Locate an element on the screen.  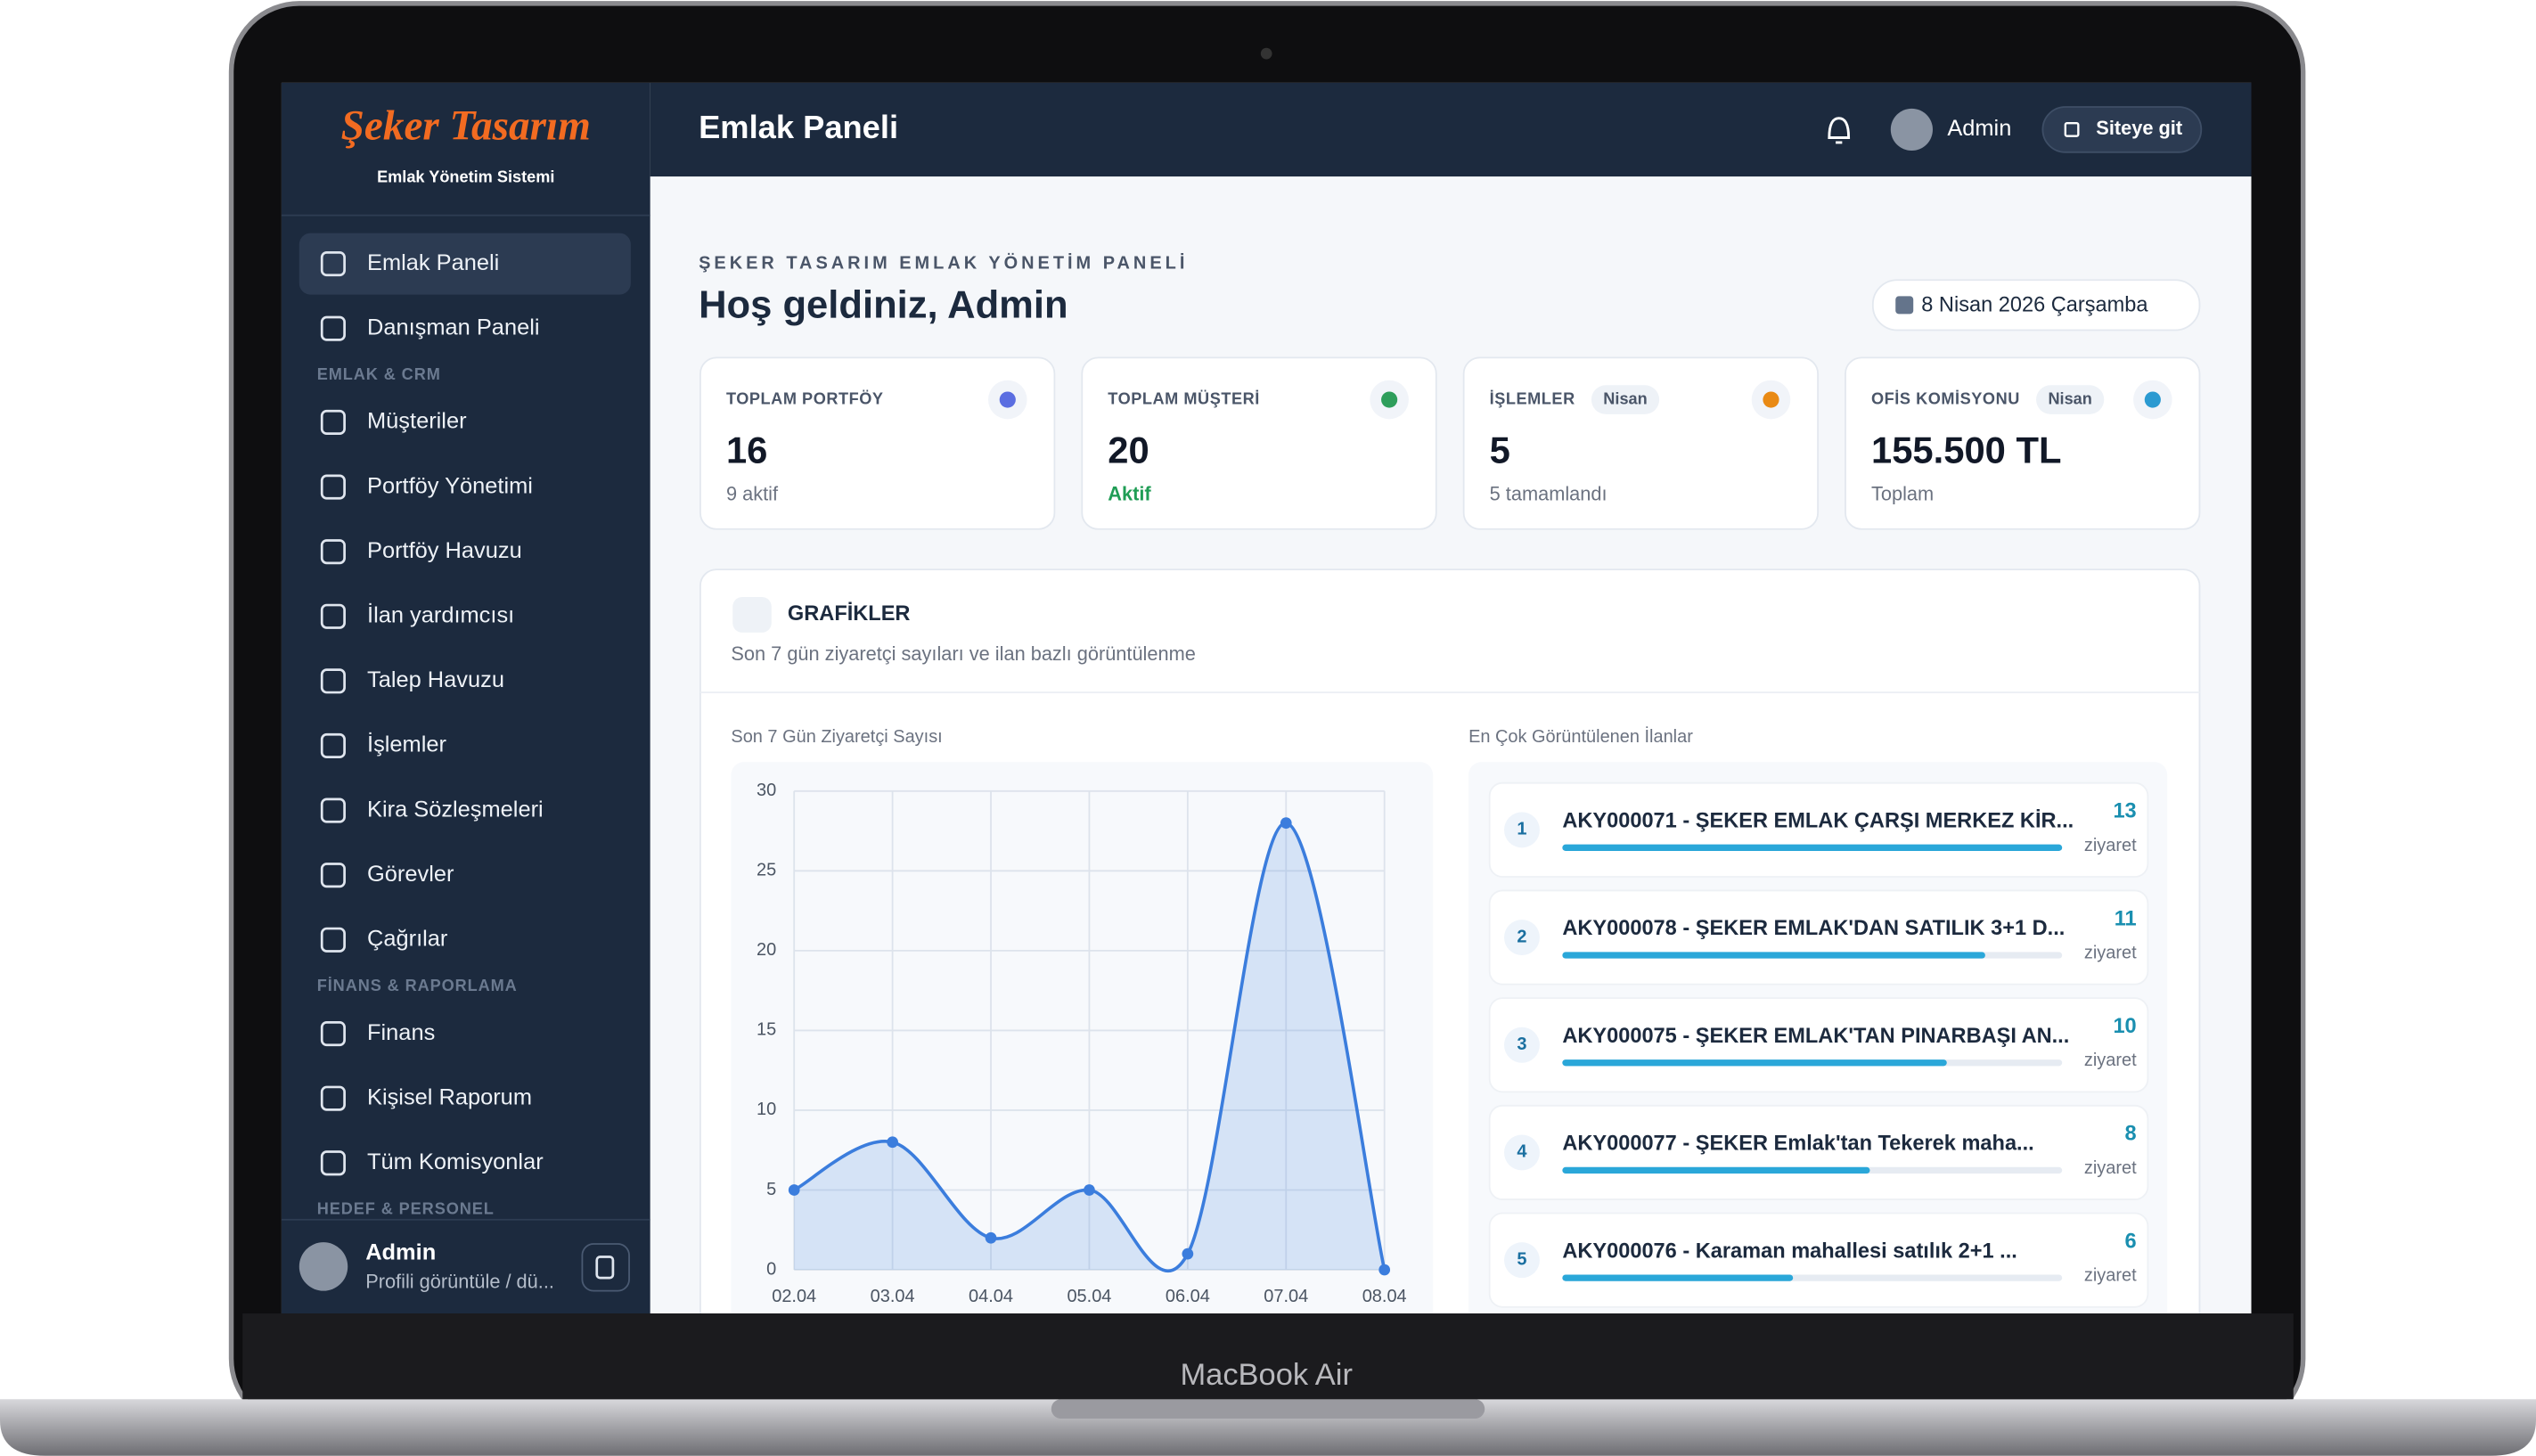
nav-item: Çağrılar is located at coordinates (407, 938).